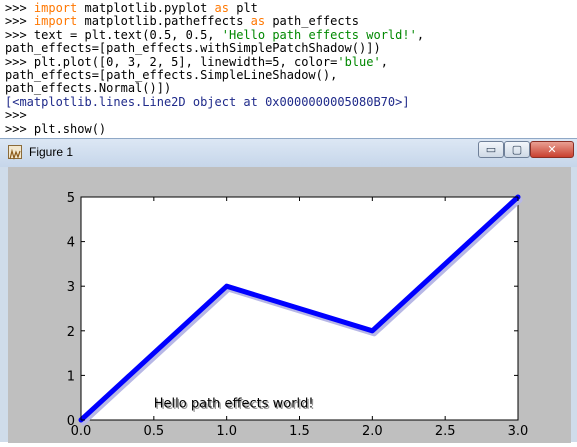 The height and width of the screenshot is (447, 577). What do you see at coordinates (226, 431) in the screenshot?
I see `x-tick-label: 1.0` at bounding box center [226, 431].